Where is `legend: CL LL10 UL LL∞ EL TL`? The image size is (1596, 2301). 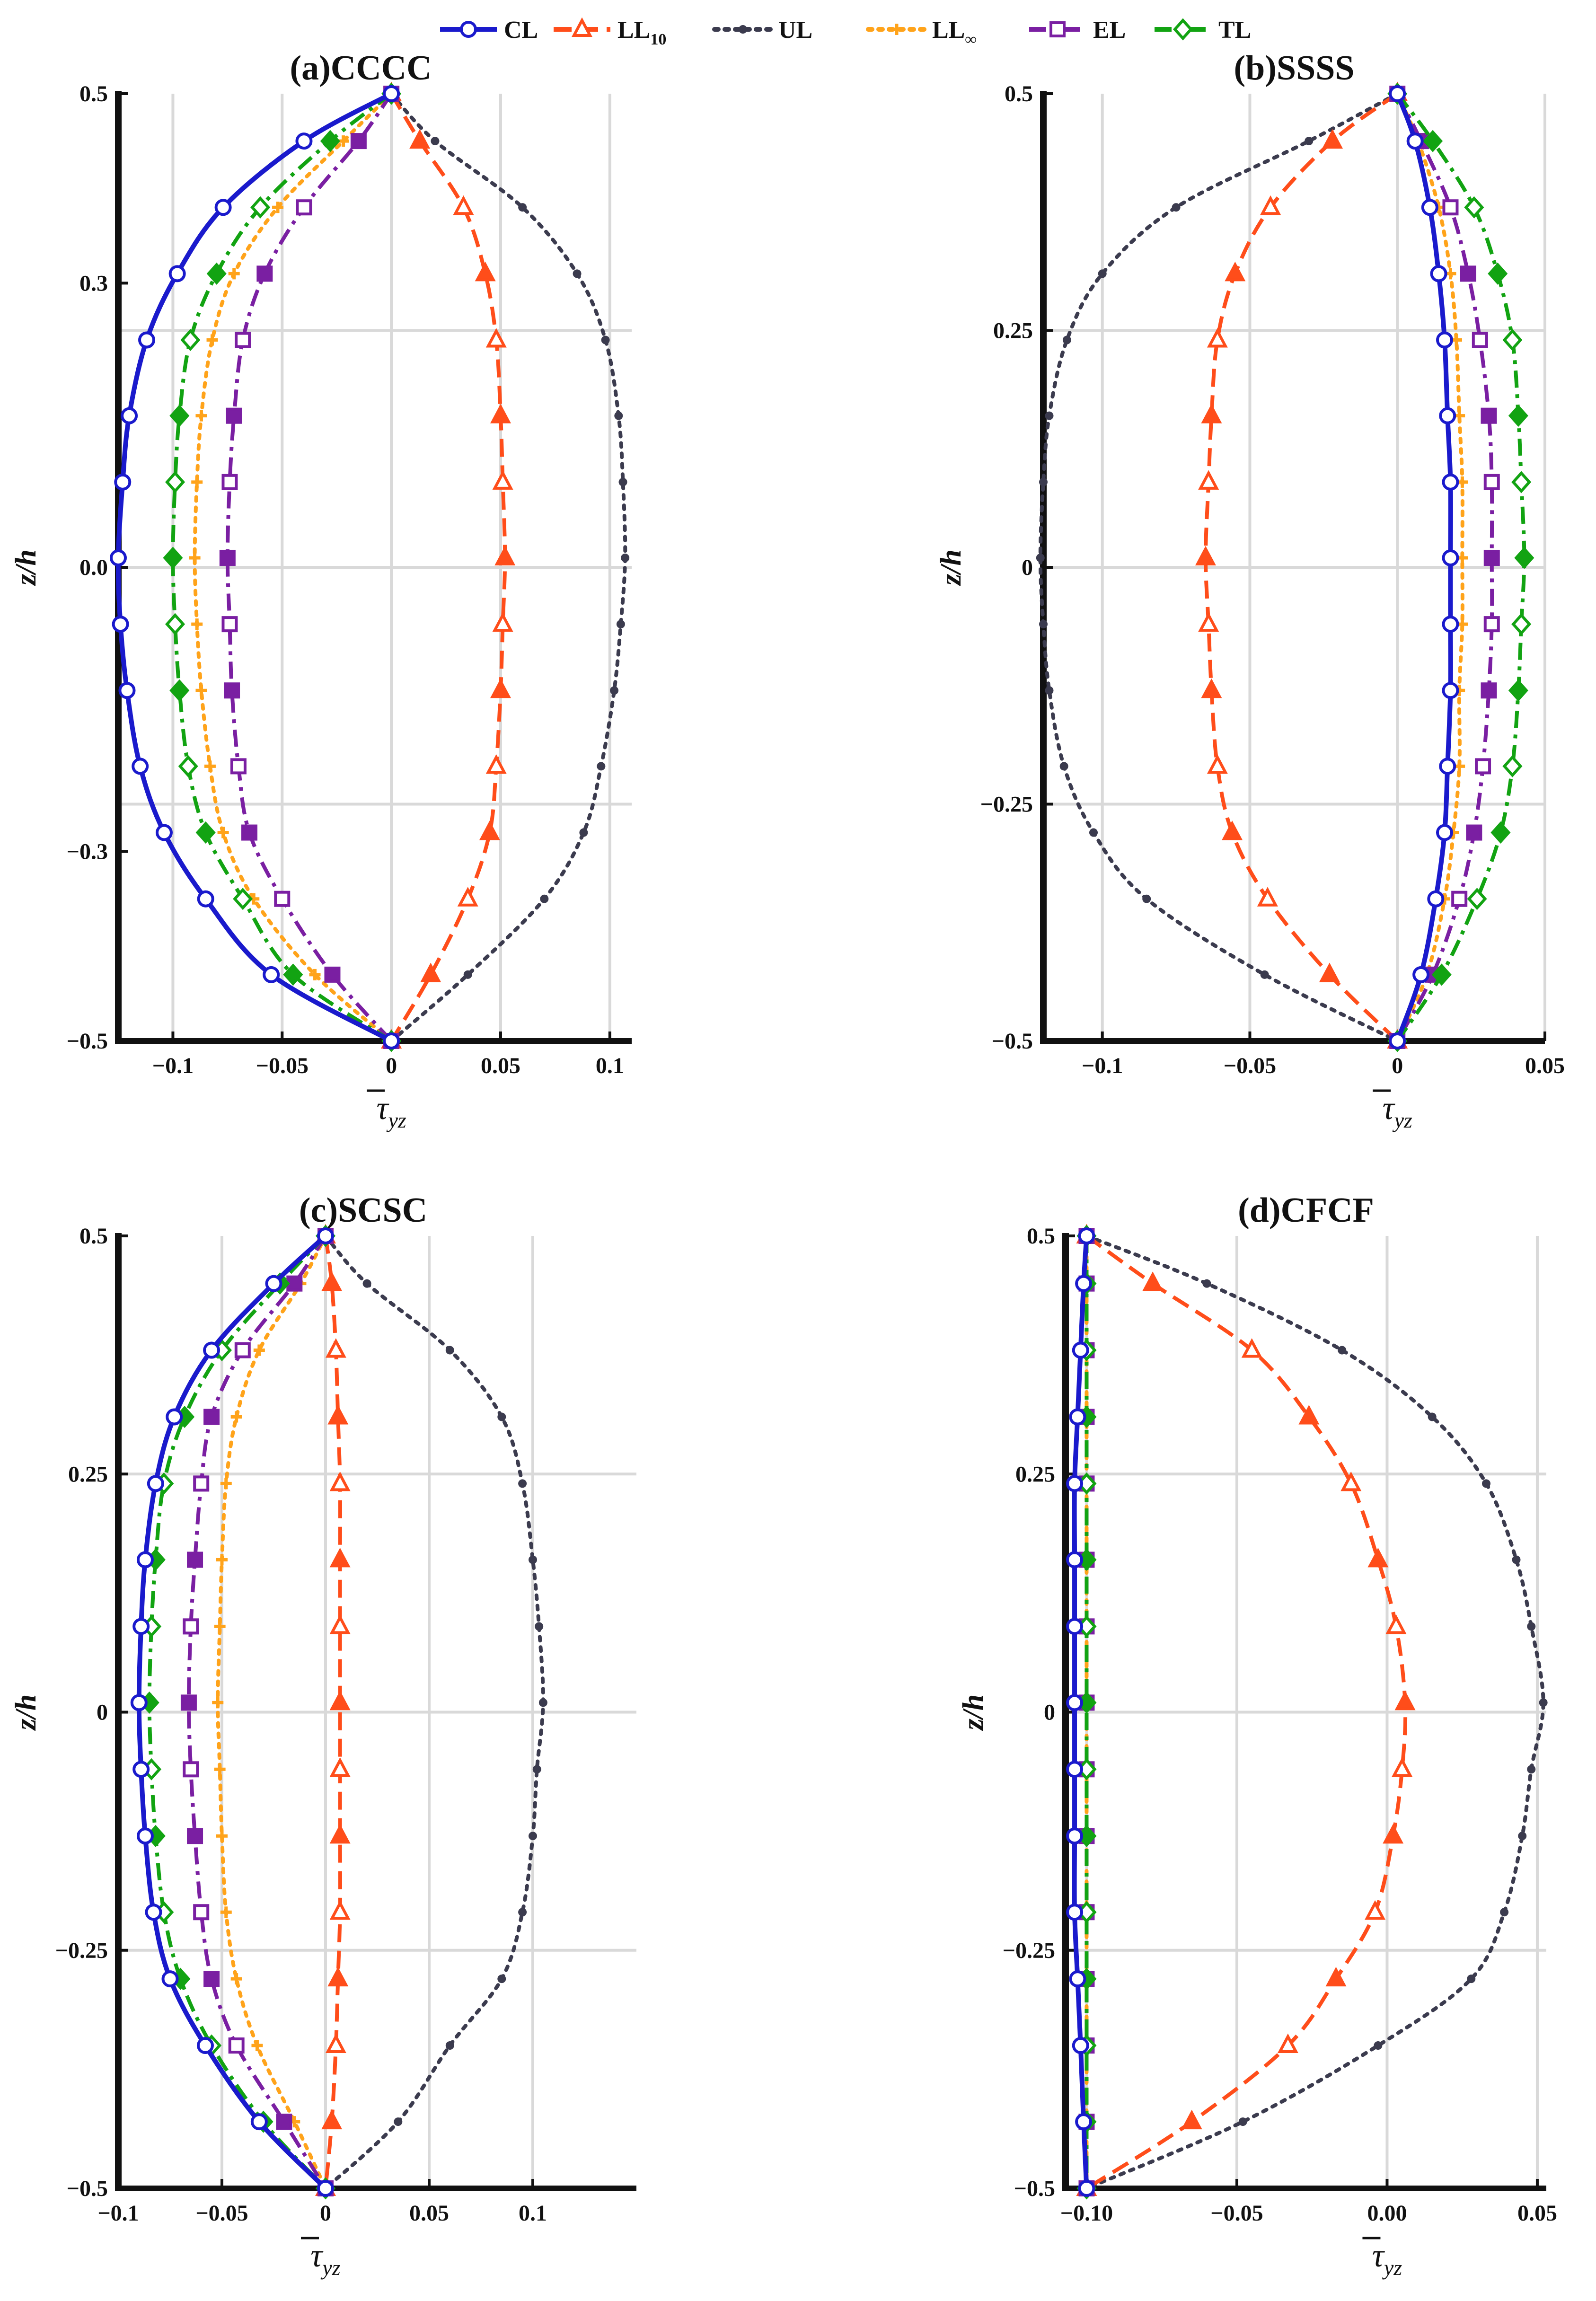 legend: CL LL10 UL LL∞ EL TL is located at coordinates (845, 32).